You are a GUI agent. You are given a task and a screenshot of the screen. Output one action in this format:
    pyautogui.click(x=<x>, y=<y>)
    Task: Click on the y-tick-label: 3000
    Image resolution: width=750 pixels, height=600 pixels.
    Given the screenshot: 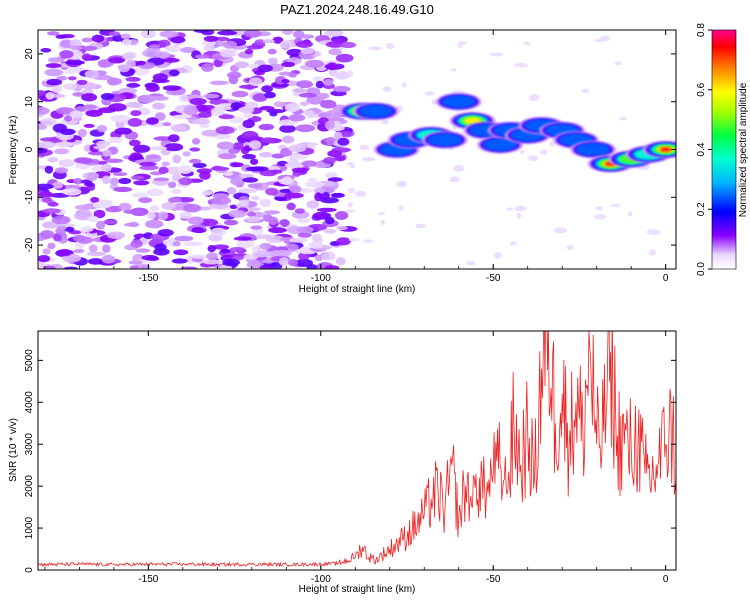 What is the action you would take?
    pyautogui.click(x=29, y=444)
    